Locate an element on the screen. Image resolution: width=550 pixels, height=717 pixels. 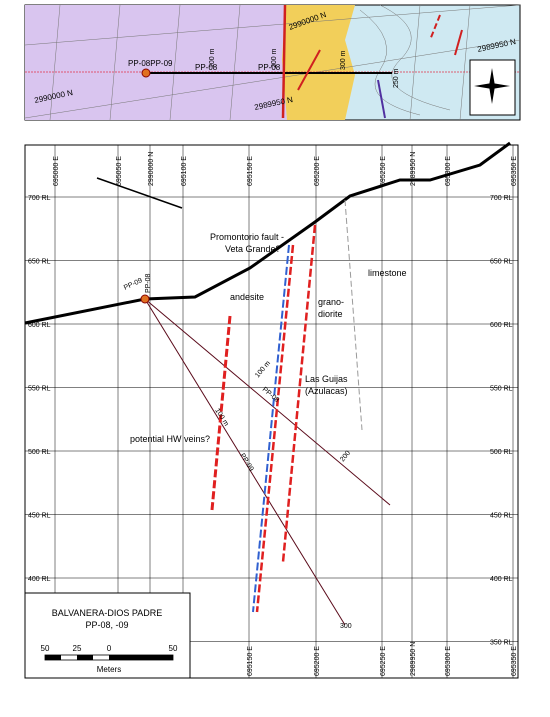
annotation: diorite is located at coordinates (330, 314).